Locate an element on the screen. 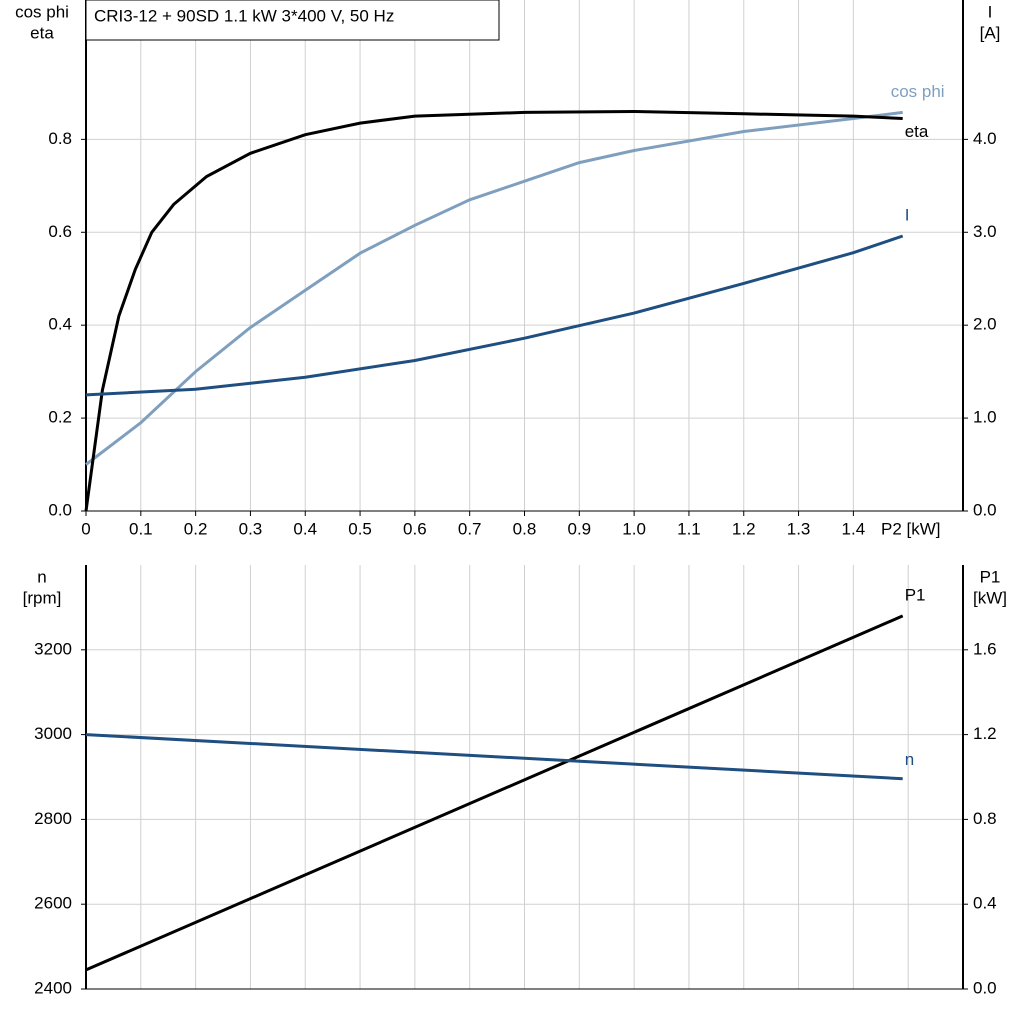 Image resolution: width=1024 pixels, height=1024 pixels. x-tick-label: 0.8 is located at coordinates (525, 528).